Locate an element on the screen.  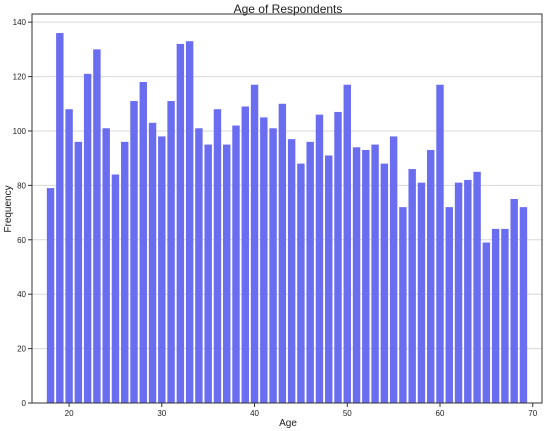
x-tick-label-60: 60 is located at coordinates (440, 413).